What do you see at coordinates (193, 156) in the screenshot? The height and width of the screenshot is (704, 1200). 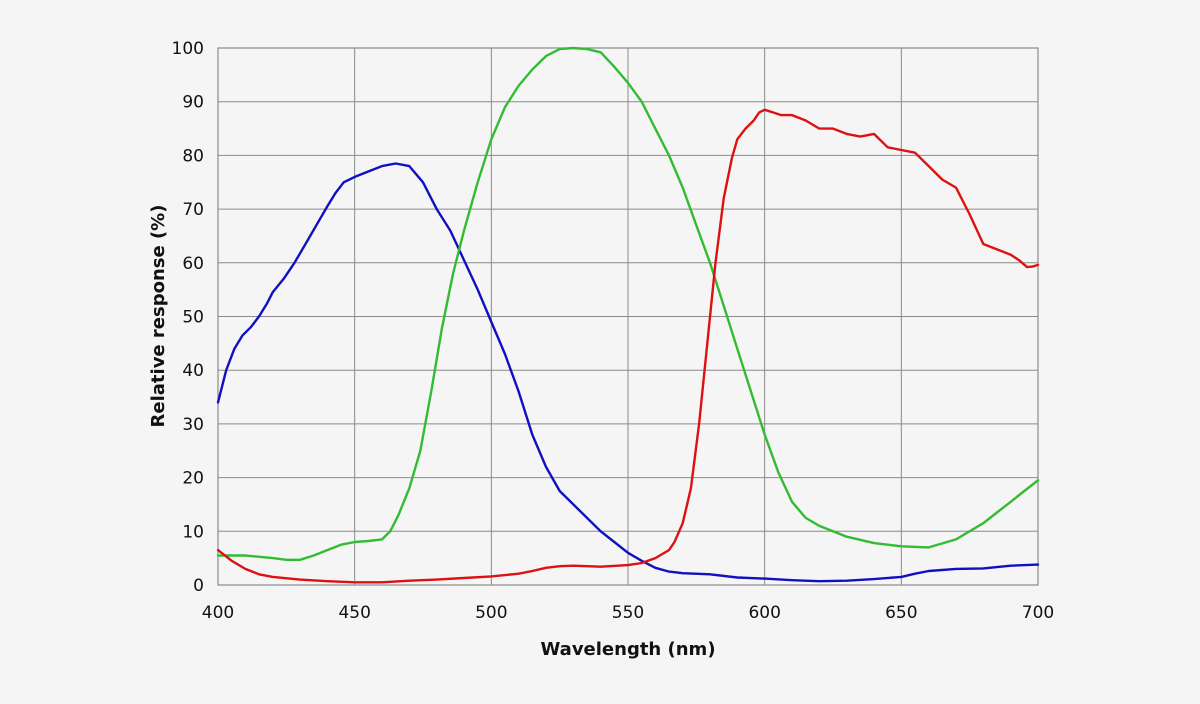 I see `y-tick-label: 80` at bounding box center [193, 156].